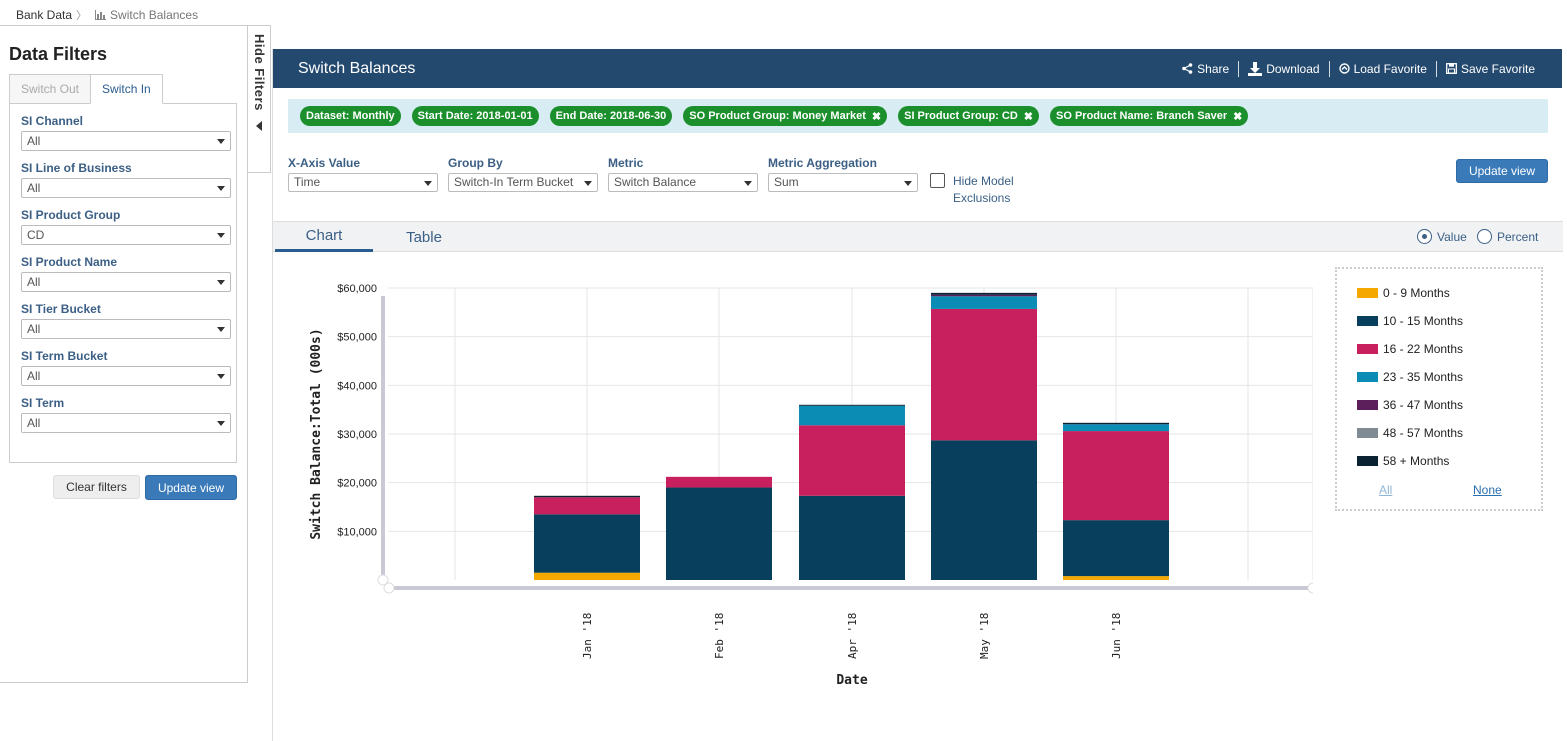  I want to click on share-button: Share, so click(1205, 69).